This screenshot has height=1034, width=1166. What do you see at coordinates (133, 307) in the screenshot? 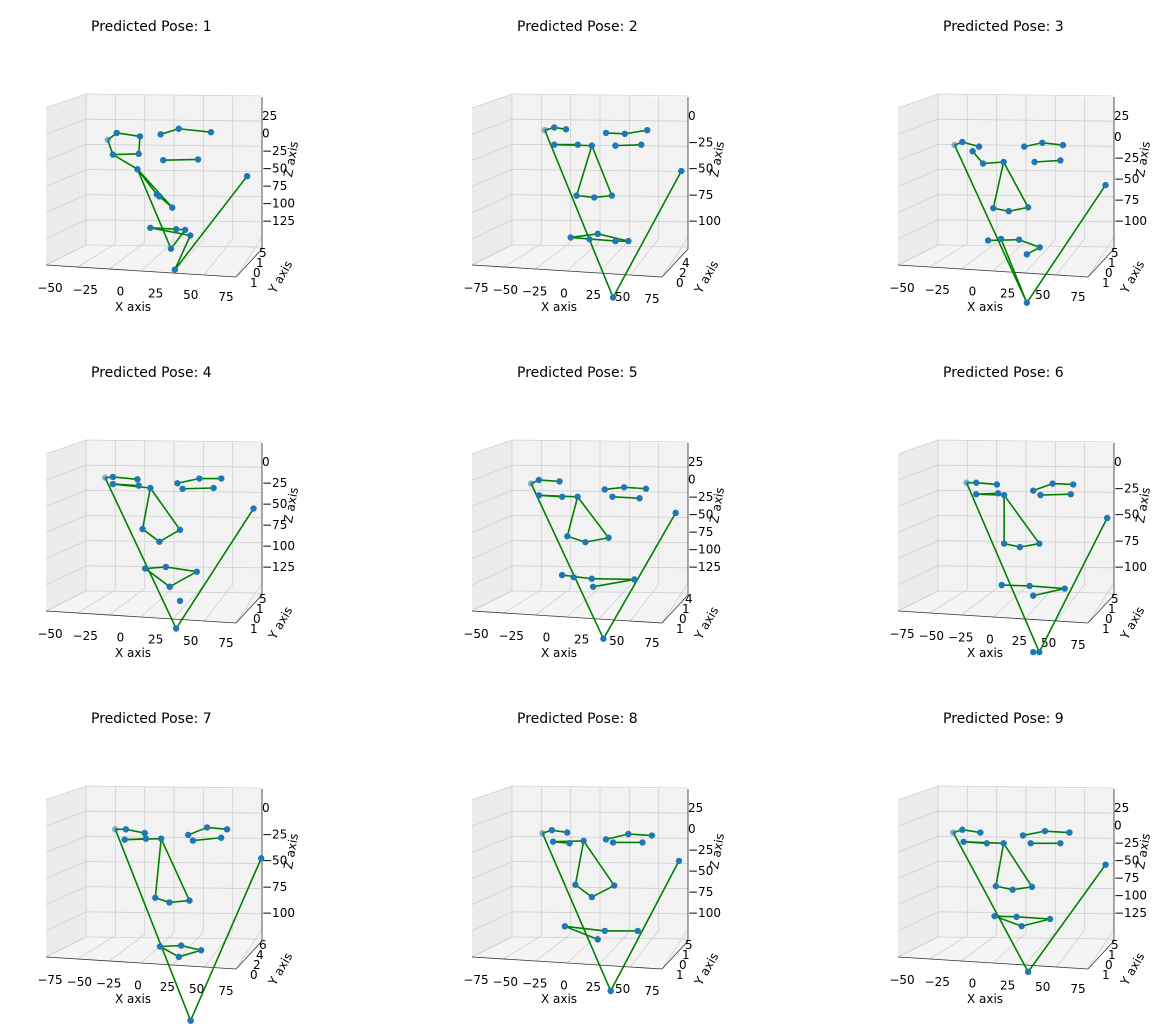
I see `x-axis-label: X axis` at bounding box center [133, 307].